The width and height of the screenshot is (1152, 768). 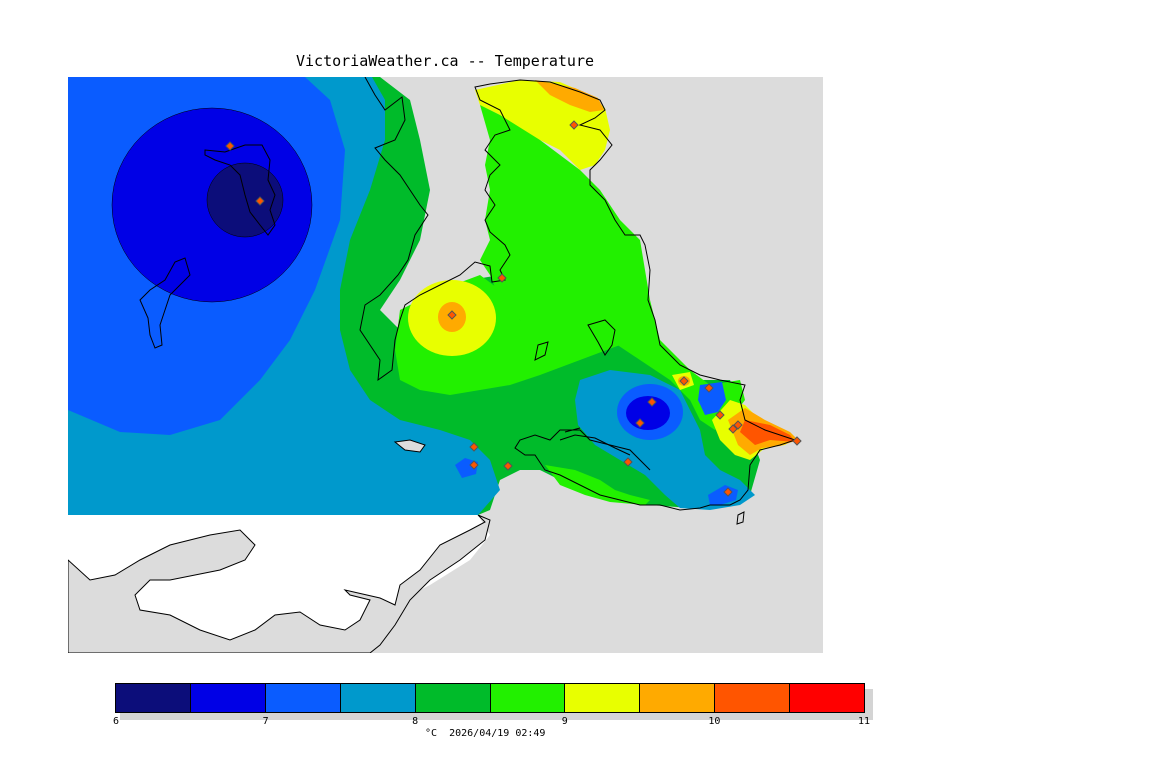 What do you see at coordinates (165, 303) in the screenshot?
I see `island-west-lake` at bounding box center [165, 303].